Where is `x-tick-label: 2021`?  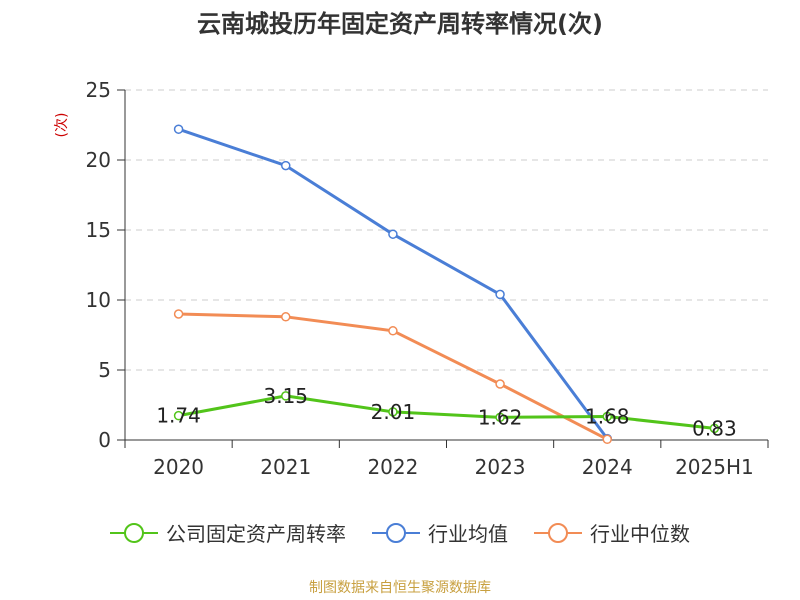
x-tick-label: 2021 is located at coordinates (285, 467).